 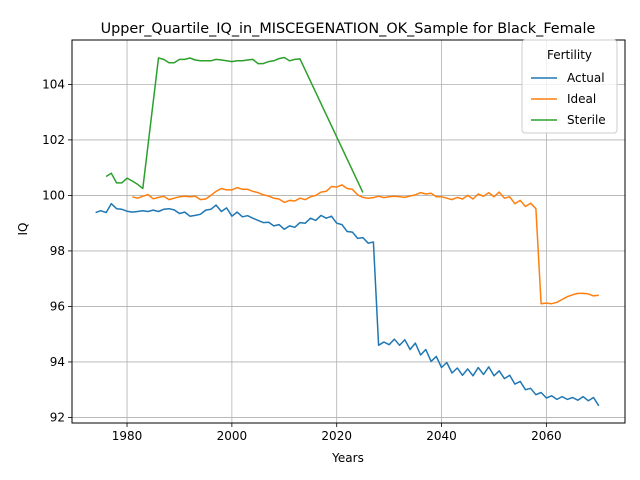 I want to click on legend-label-ideal: Ideal, so click(x=581, y=99).